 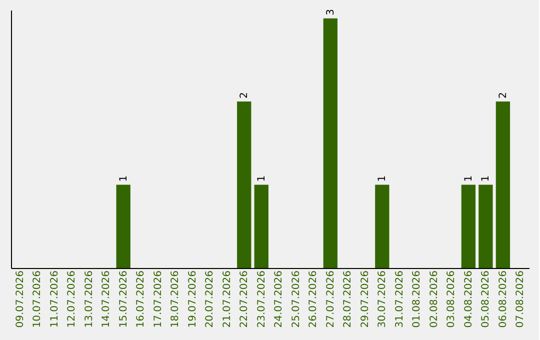 I want to click on x-tick-label: 19.07.2026, so click(x=192, y=299).